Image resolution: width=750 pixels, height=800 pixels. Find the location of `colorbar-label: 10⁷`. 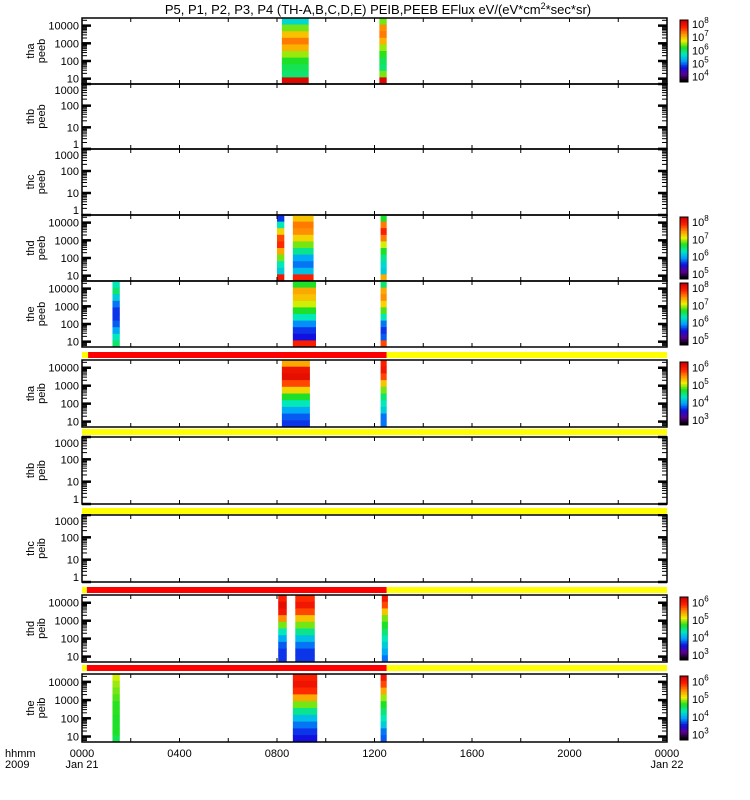

colorbar-label: 10⁷ is located at coordinates (700, 304).